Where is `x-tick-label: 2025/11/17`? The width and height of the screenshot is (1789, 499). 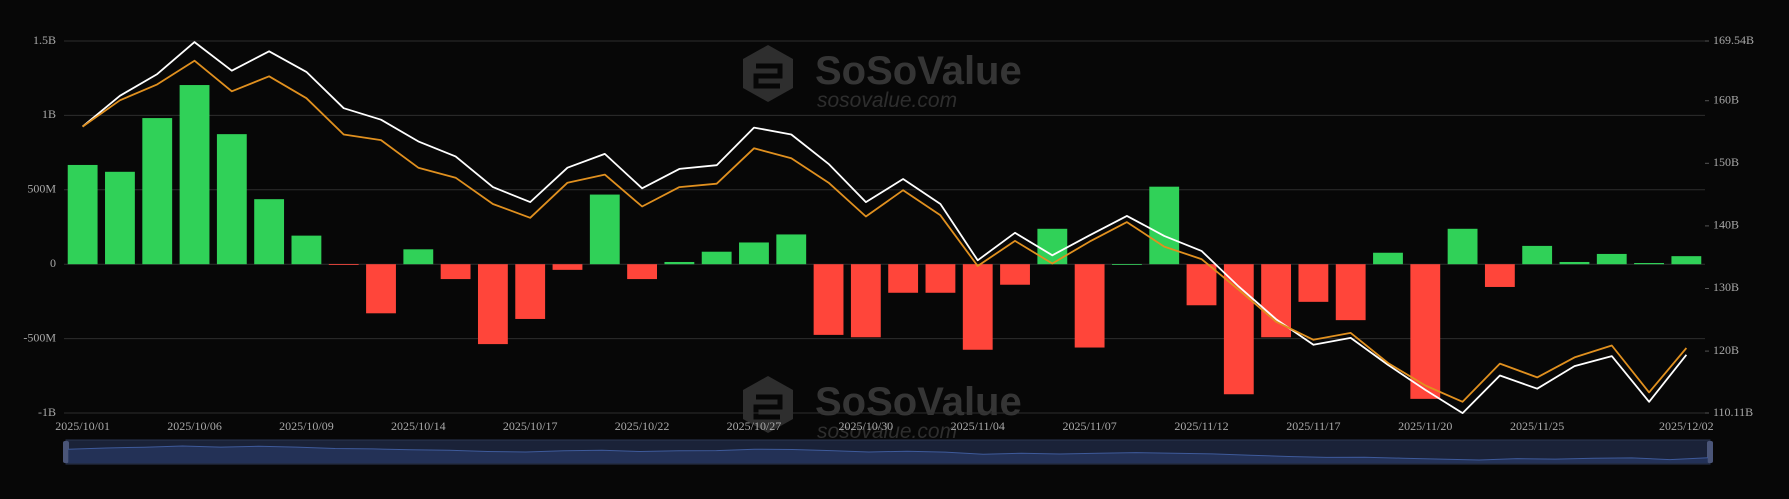 x-tick-label: 2025/11/17 is located at coordinates (1313, 426).